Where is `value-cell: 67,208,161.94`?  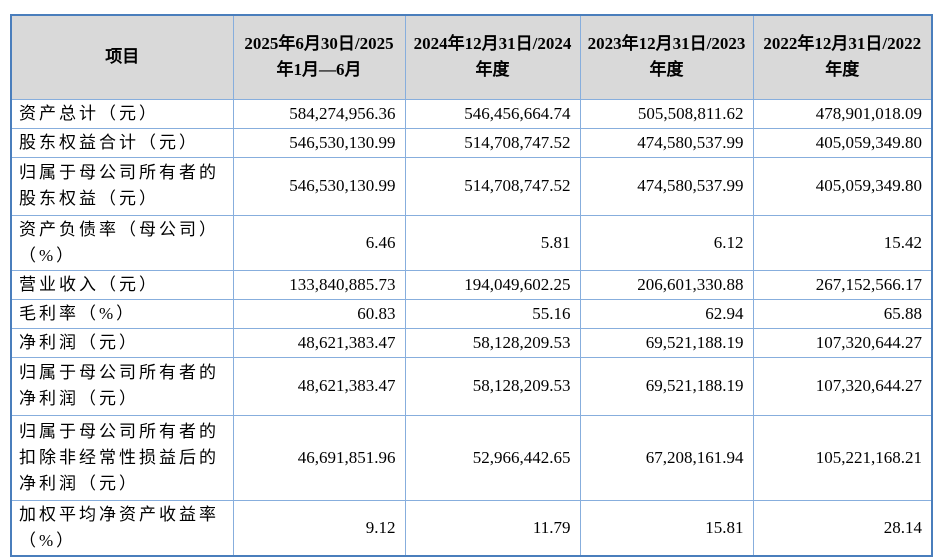
value-cell: 67,208,161.94 is located at coordinates (666, 457).